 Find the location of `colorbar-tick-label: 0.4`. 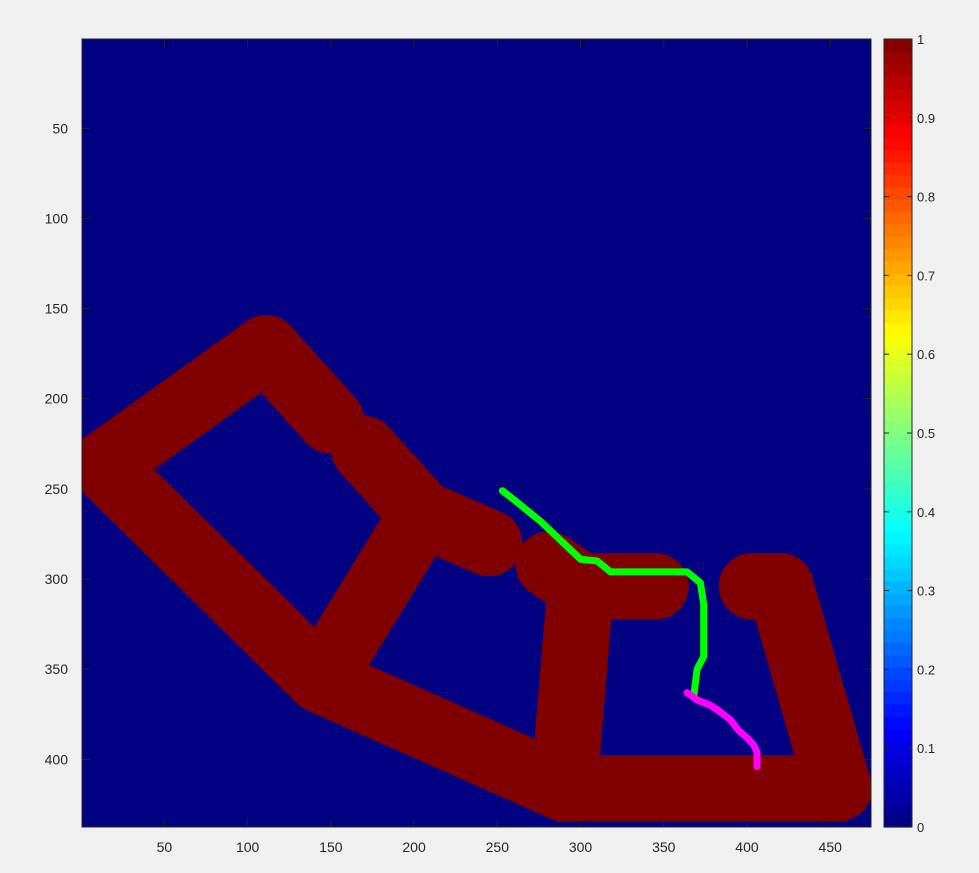

colorbar-tick-label: 0.4 is located at coordinates (926, 512).